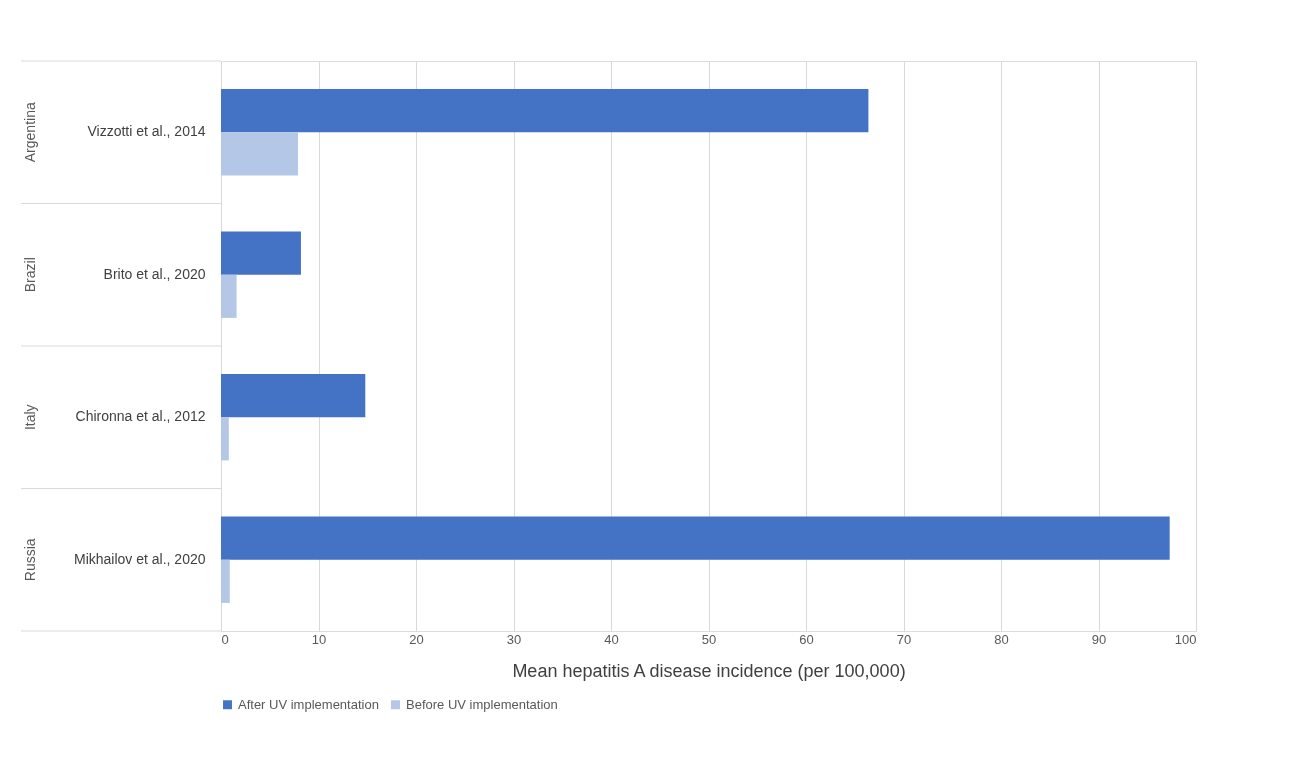 The image size is (1296, 775). What do you see at coordinates (611, 639) in the screenshot?
I see `x-tick-label: 40` at bounding box center [611, 639].